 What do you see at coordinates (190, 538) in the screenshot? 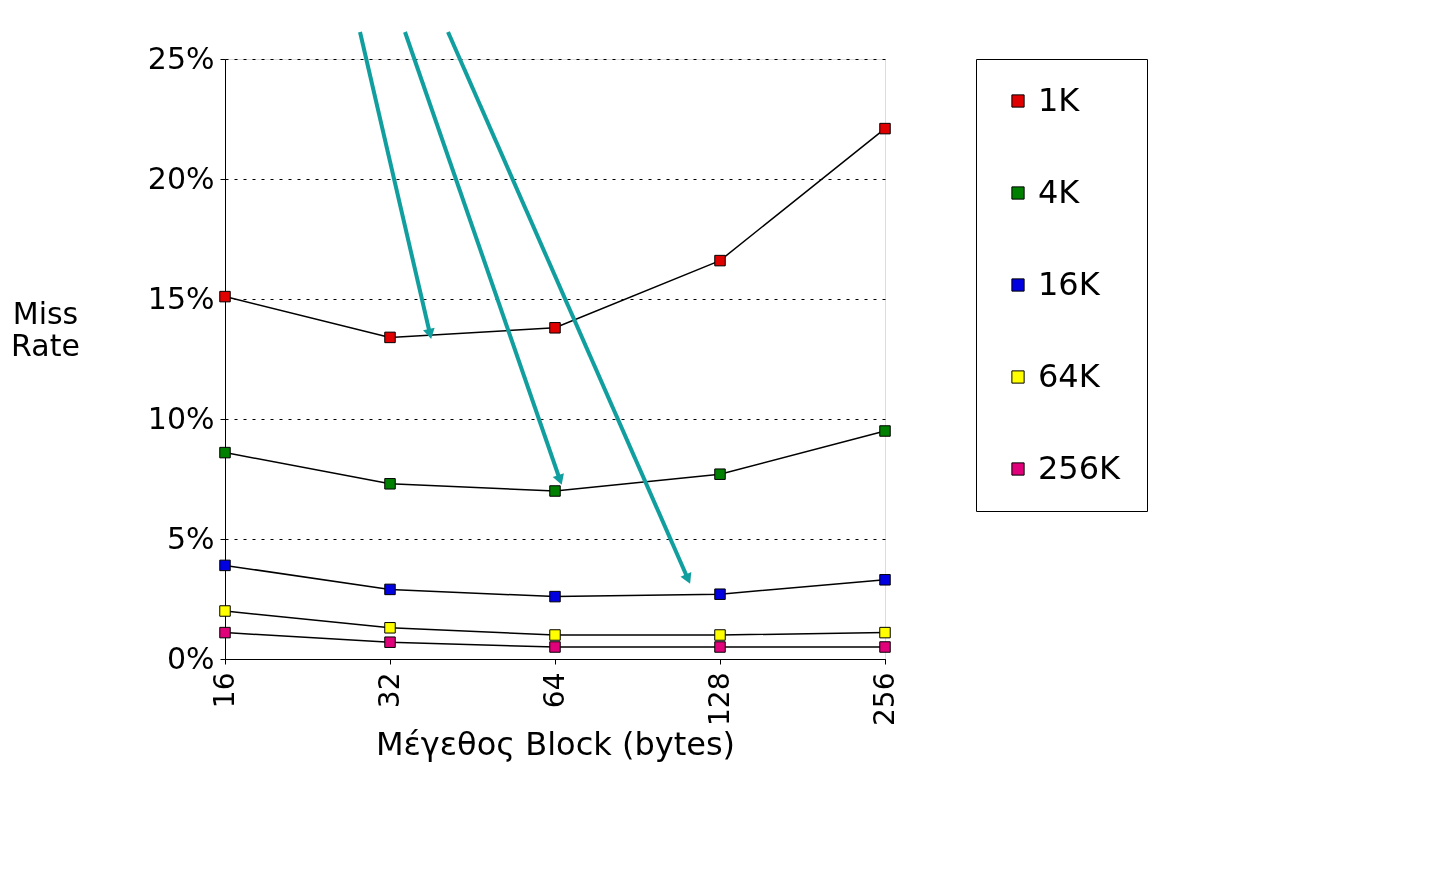
I see `y-tick-label: 5%` at bounding box center [190, 538].